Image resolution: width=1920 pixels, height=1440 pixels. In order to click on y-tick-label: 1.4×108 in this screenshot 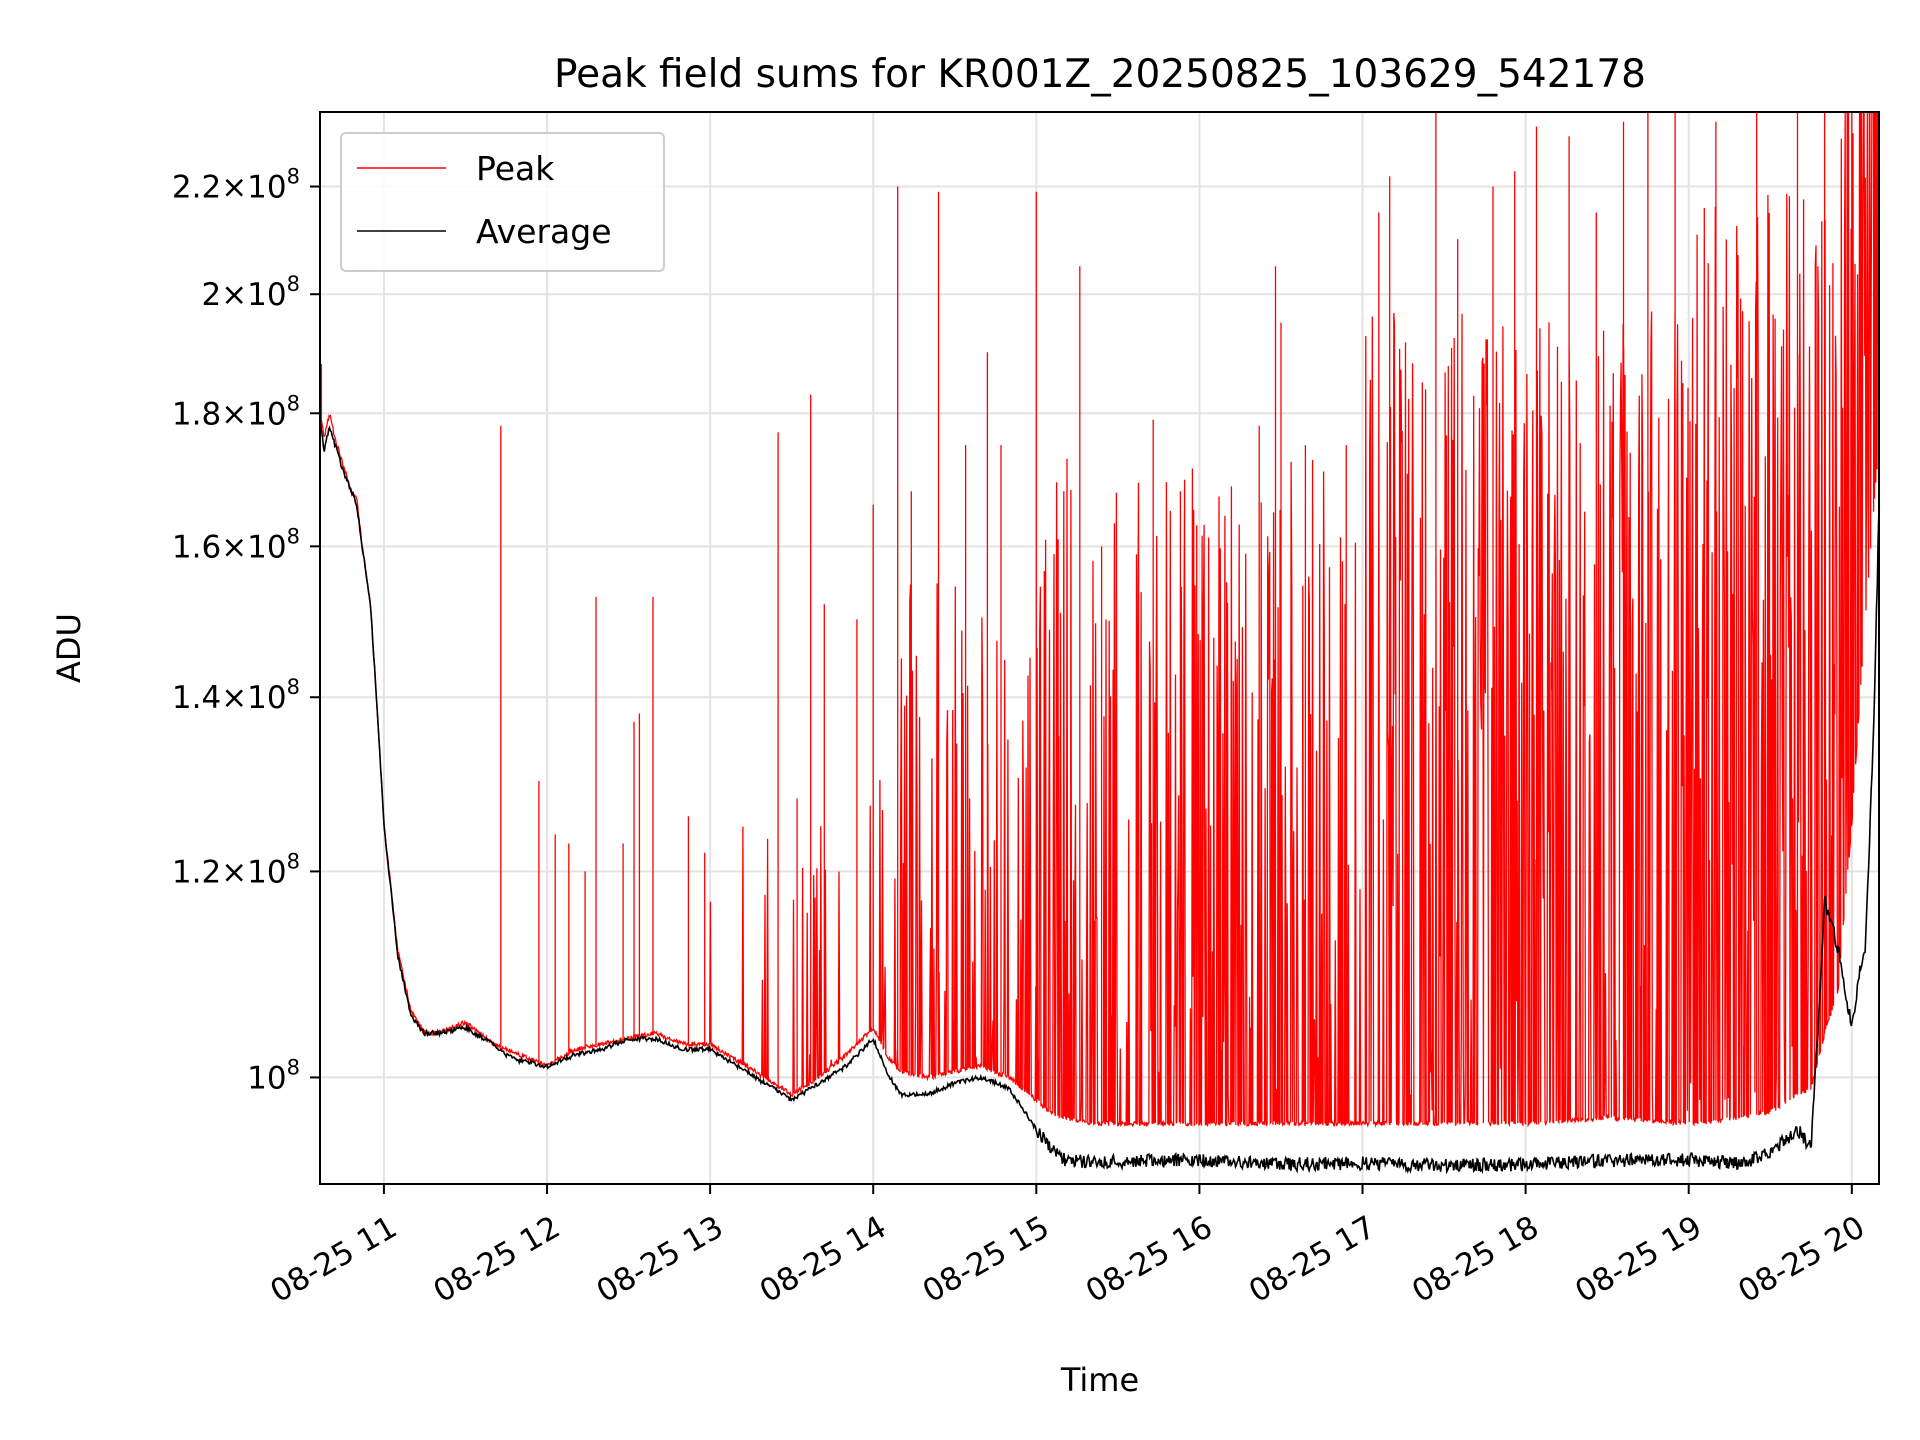, I will do `click(236, 695)`.